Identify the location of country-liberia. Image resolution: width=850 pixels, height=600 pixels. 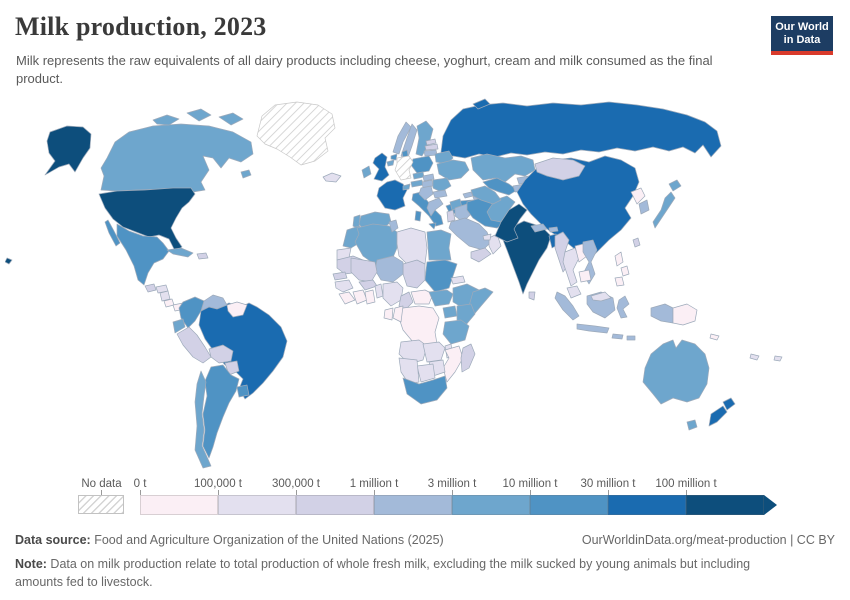
(347, 298).